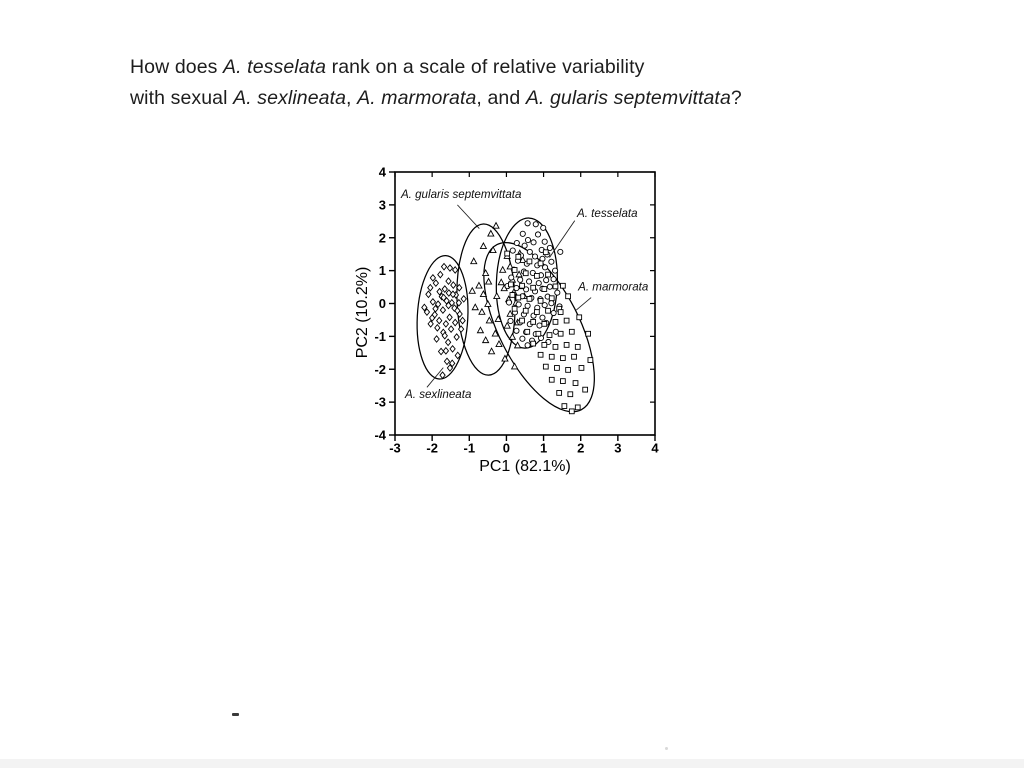 The width and height of the screenshot is (1024, 768). I want to click on y-axis-label: PC2 (10.2%), so click(362, 313).